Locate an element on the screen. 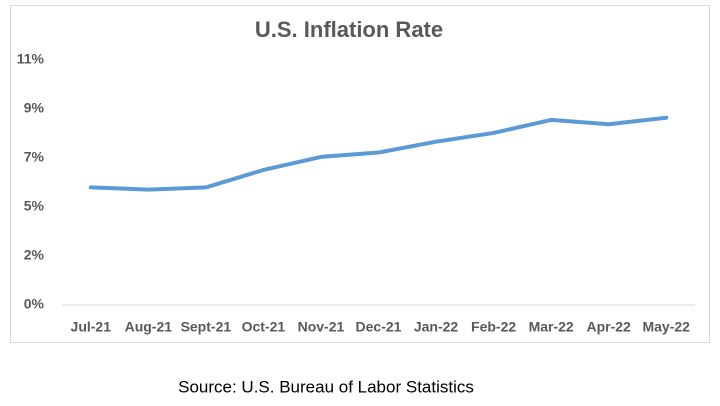  y-tick-label: 7% is located at coordinates (34, 157).